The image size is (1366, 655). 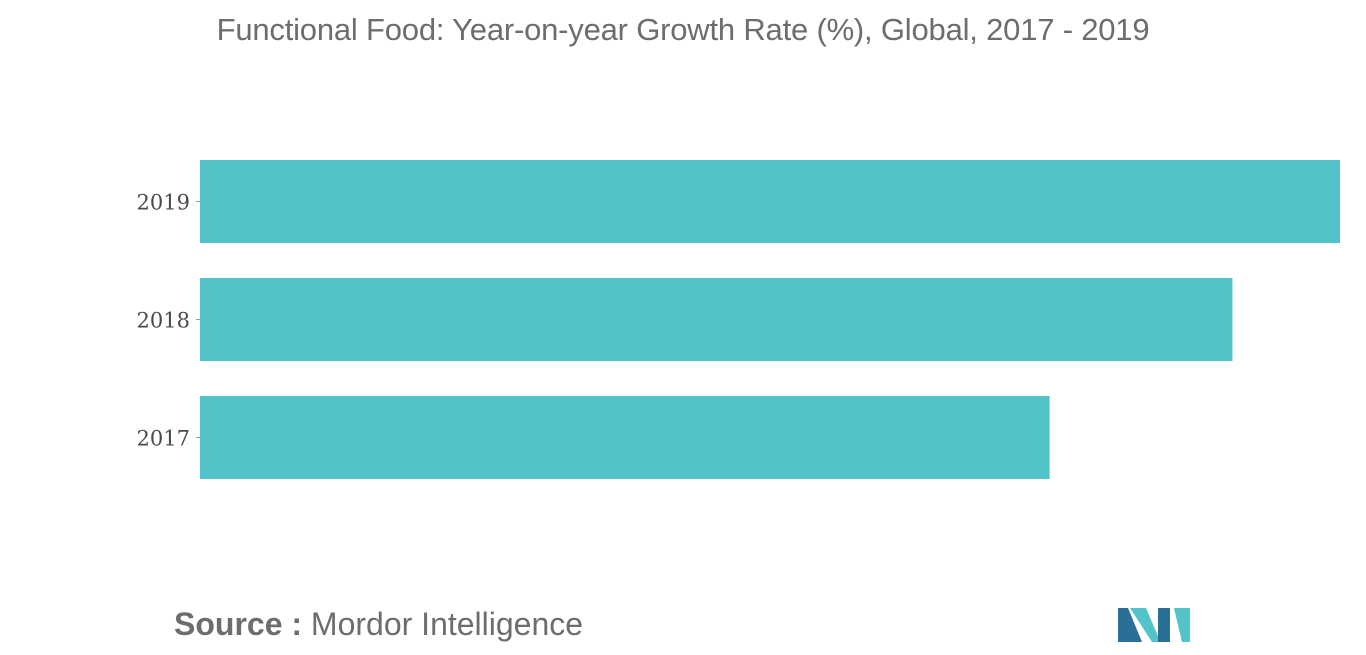 I want to click on source-line: Source : Mordor Intelligence, so click(x=378, y=624).